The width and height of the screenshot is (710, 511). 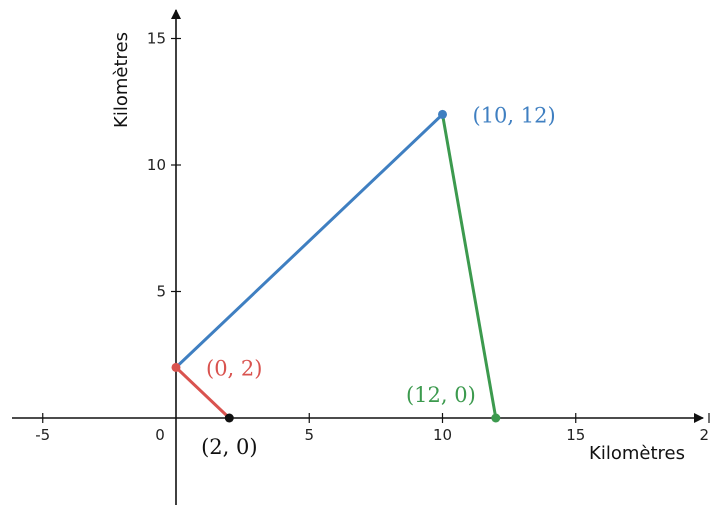 I want to click on x-tick-label: 5, so click(x=309, y=435).